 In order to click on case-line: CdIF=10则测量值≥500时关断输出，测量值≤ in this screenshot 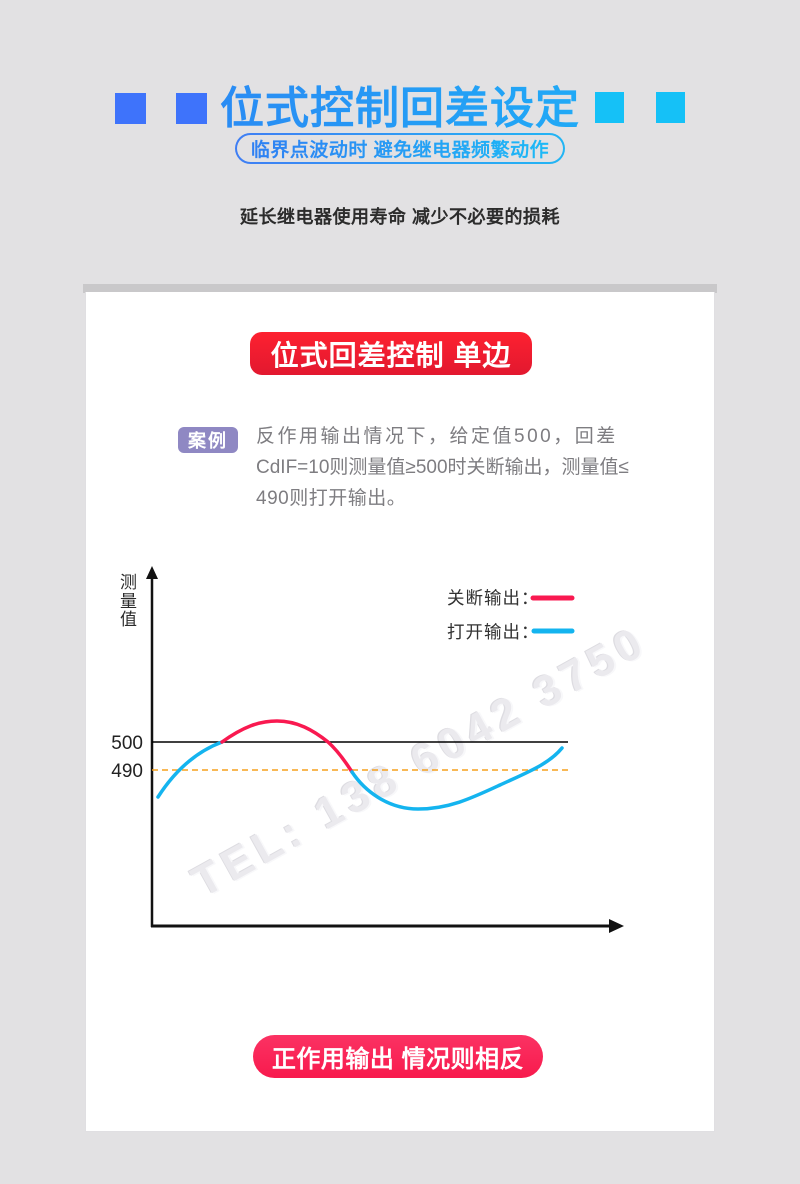, I will do `click(442, 467)`.